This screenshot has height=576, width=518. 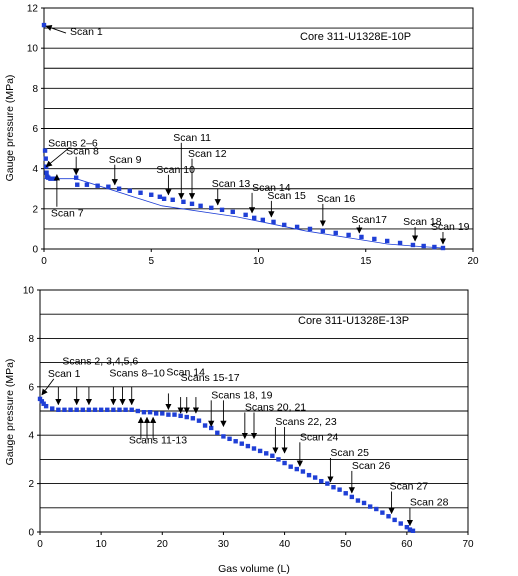 I want to click on x-tick-label: 60, so click(x=407, y=544).